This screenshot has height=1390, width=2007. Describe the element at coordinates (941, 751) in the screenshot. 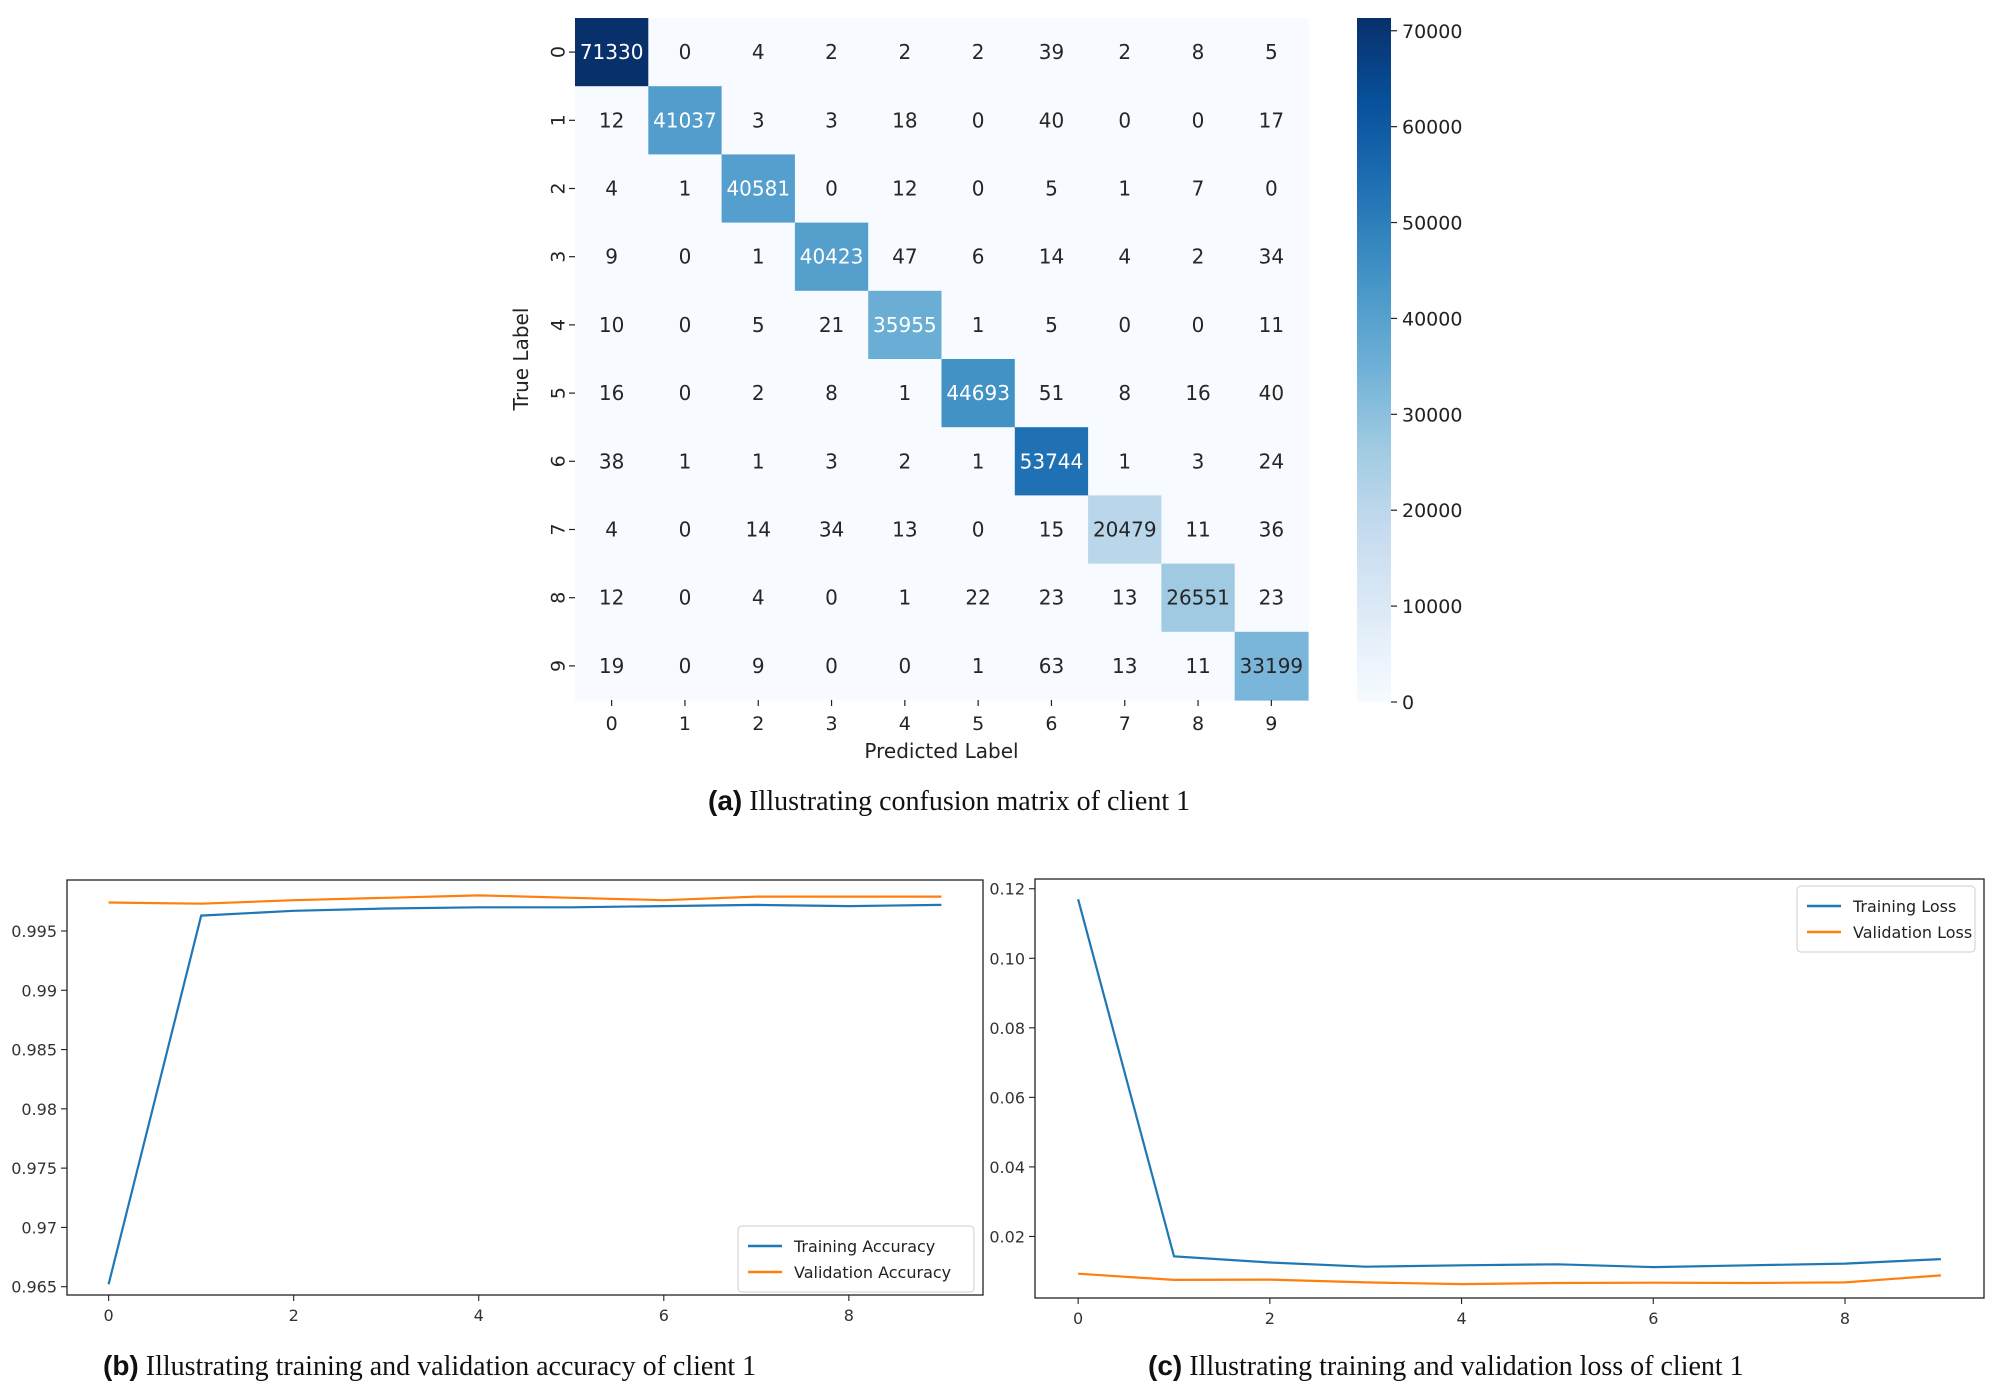

I see `x-axis-label: Predicted Label` at that location.